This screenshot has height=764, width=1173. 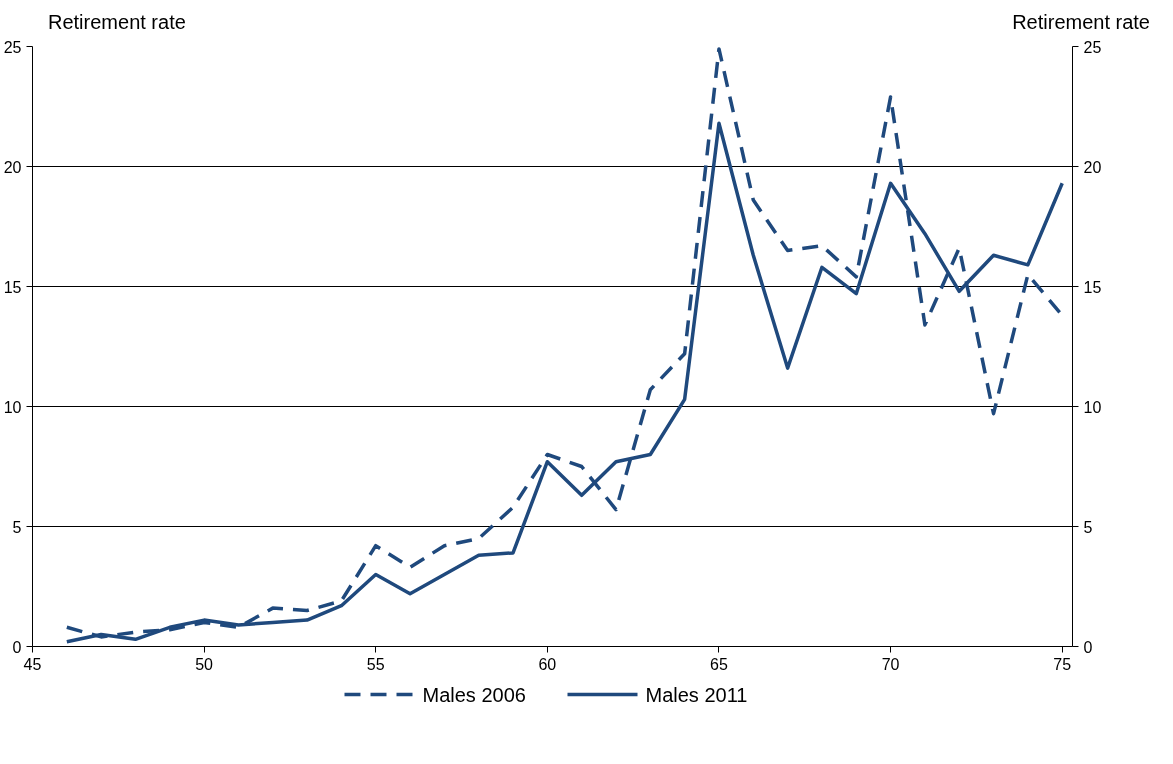 I want to click on x-tick-label: 55, so click(x=375, y=664).